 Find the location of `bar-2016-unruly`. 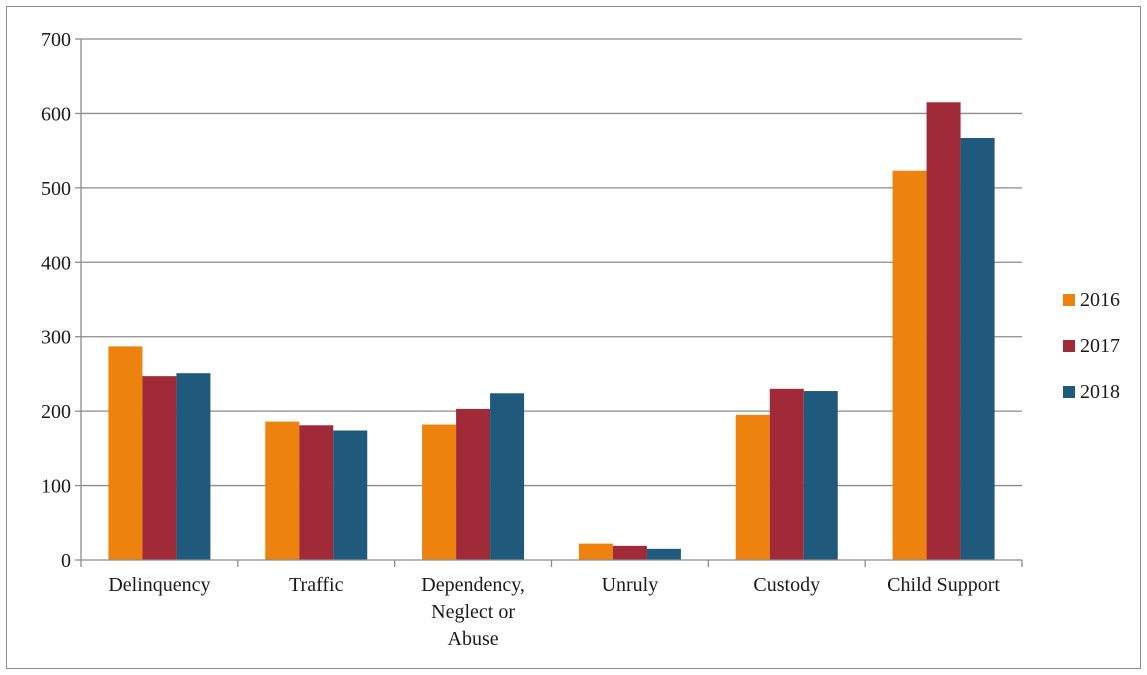

bar-2016-unruly is located at coordinates (595, 551).